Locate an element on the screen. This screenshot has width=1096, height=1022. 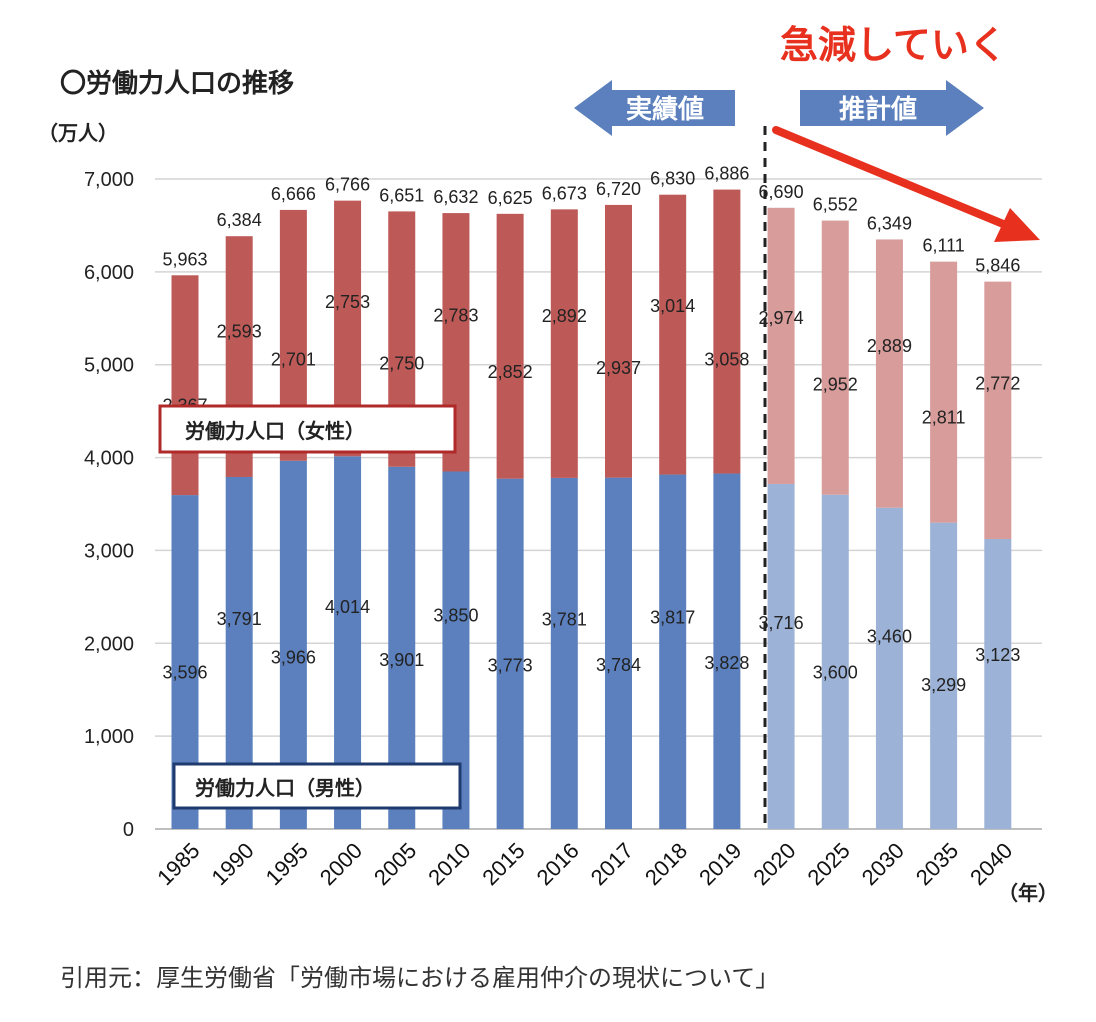
y-tick-label: 5,000 is located at coordinates (109, 366).